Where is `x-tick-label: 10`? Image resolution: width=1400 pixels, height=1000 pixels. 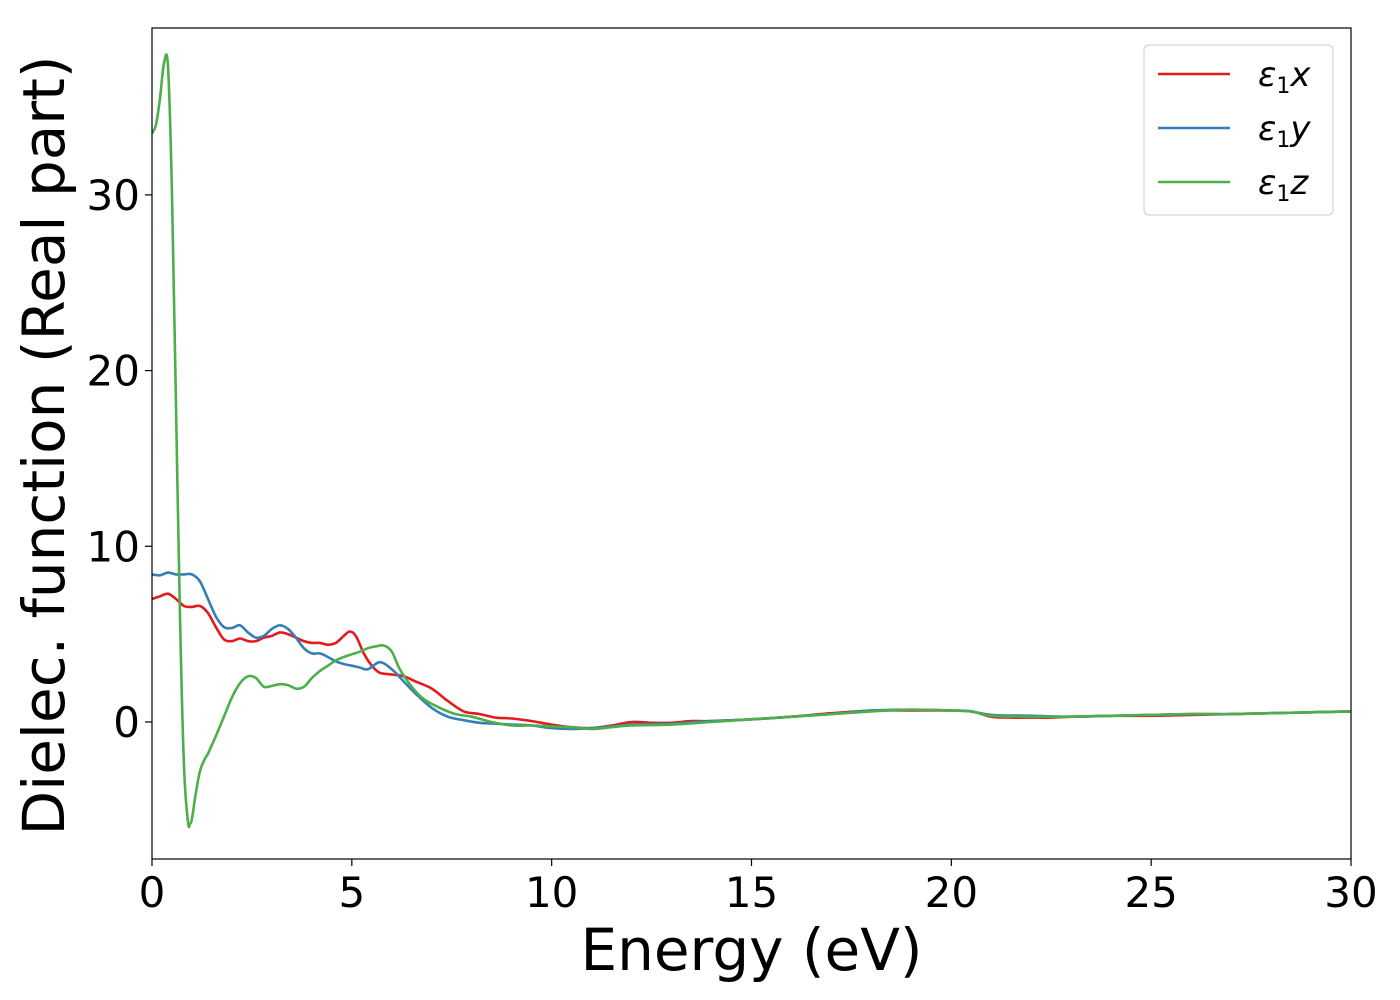
x-tick-label: 10 is located at coordinates (551, 892).